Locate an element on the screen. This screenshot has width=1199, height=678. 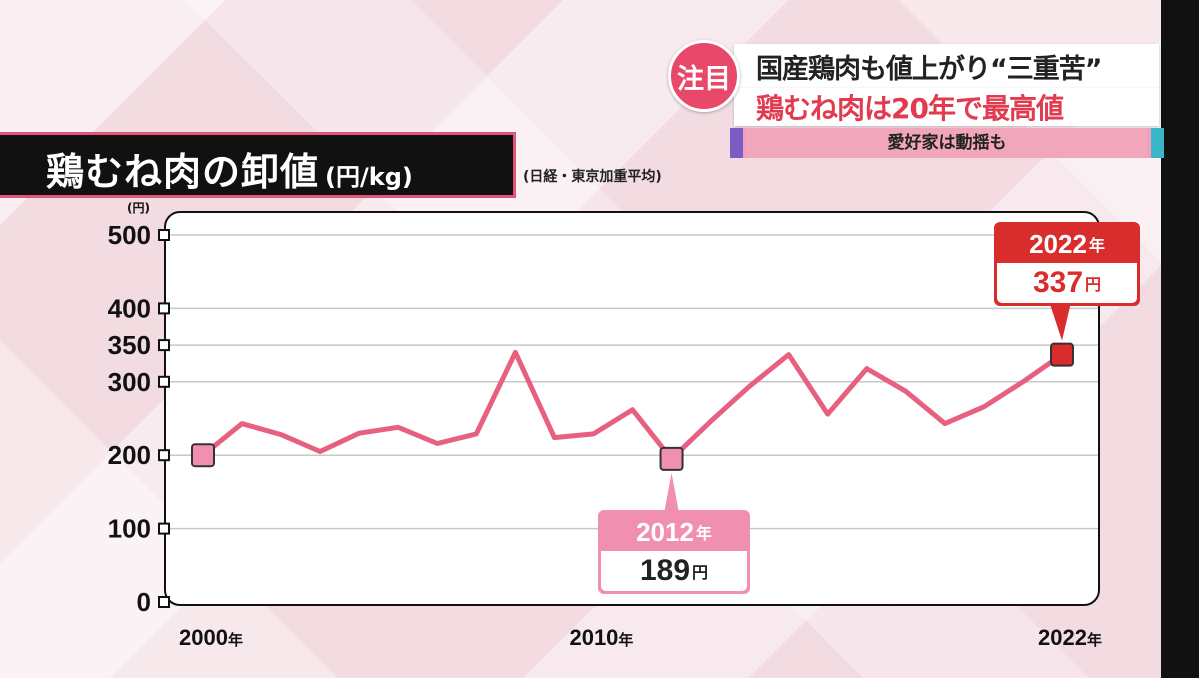
callout-2012-year: 2012 年 is located at coordinates (674, 531).